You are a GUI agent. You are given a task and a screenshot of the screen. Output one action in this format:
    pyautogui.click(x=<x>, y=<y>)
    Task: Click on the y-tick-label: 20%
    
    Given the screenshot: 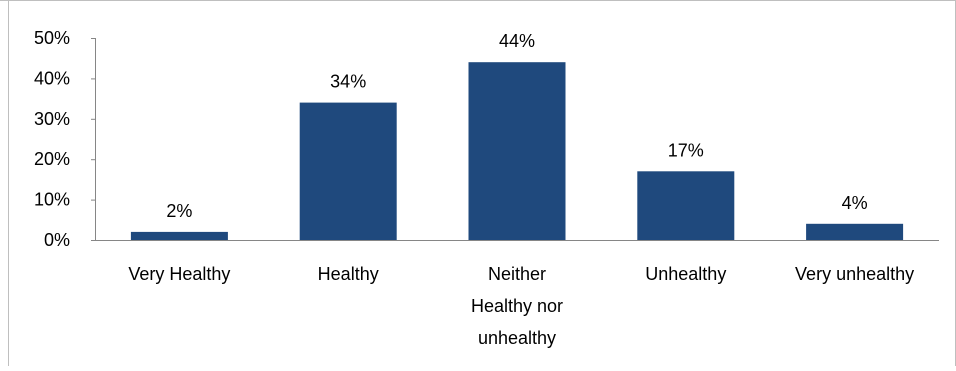 What is the action you would take?
    pyautogui.click(x=52, y=159)
    